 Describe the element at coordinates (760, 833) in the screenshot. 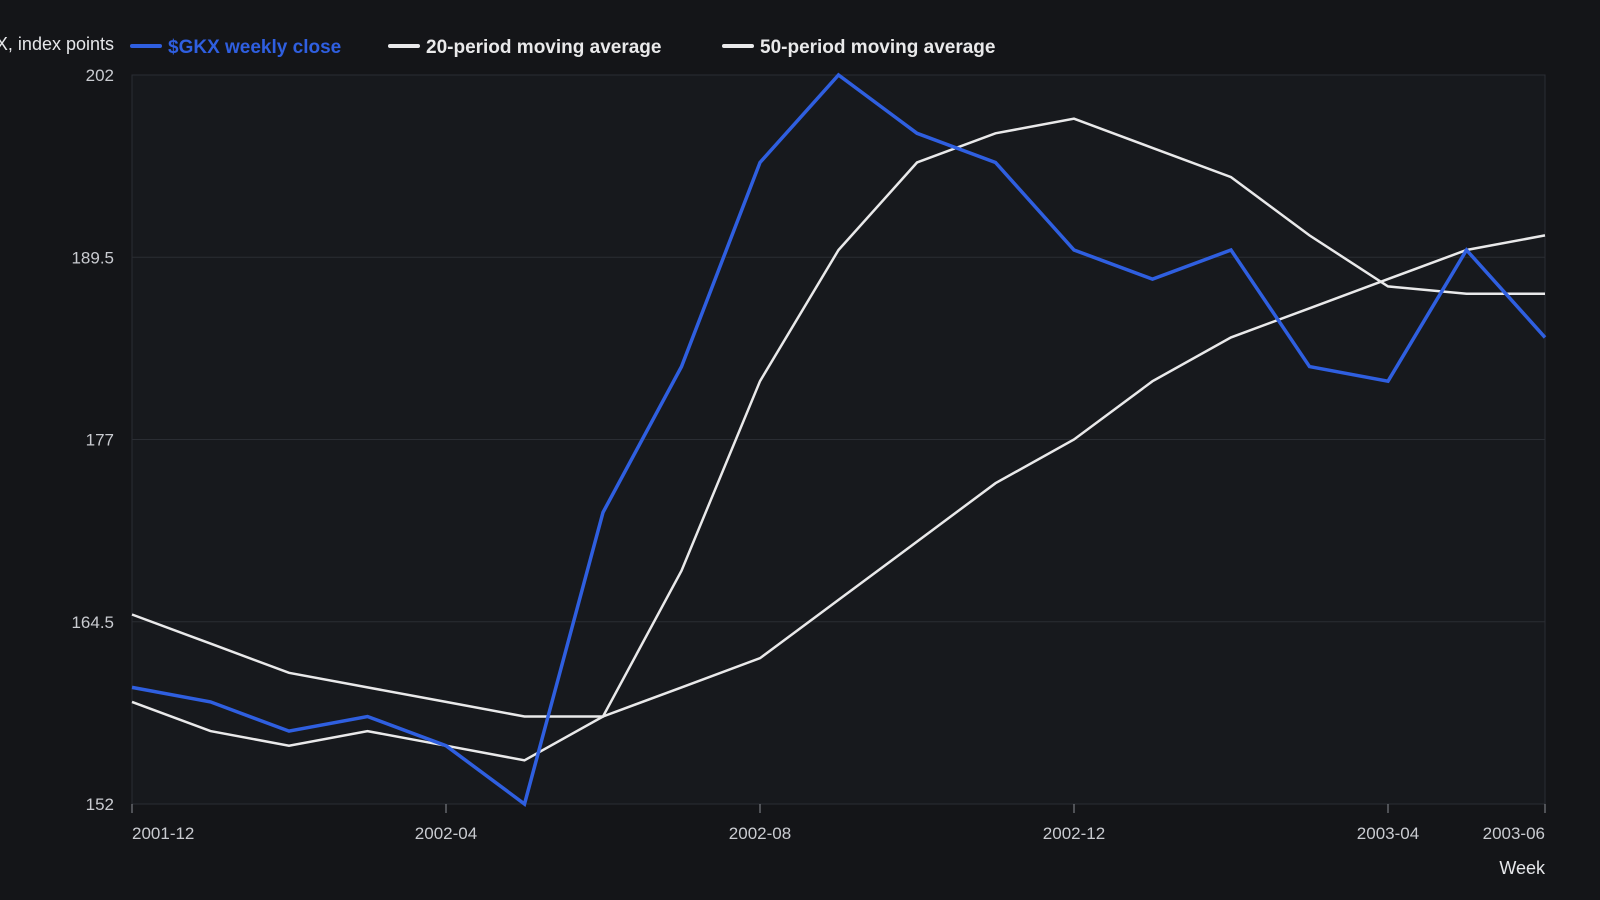

I see `x-tick-label: 2002-08` at that location.